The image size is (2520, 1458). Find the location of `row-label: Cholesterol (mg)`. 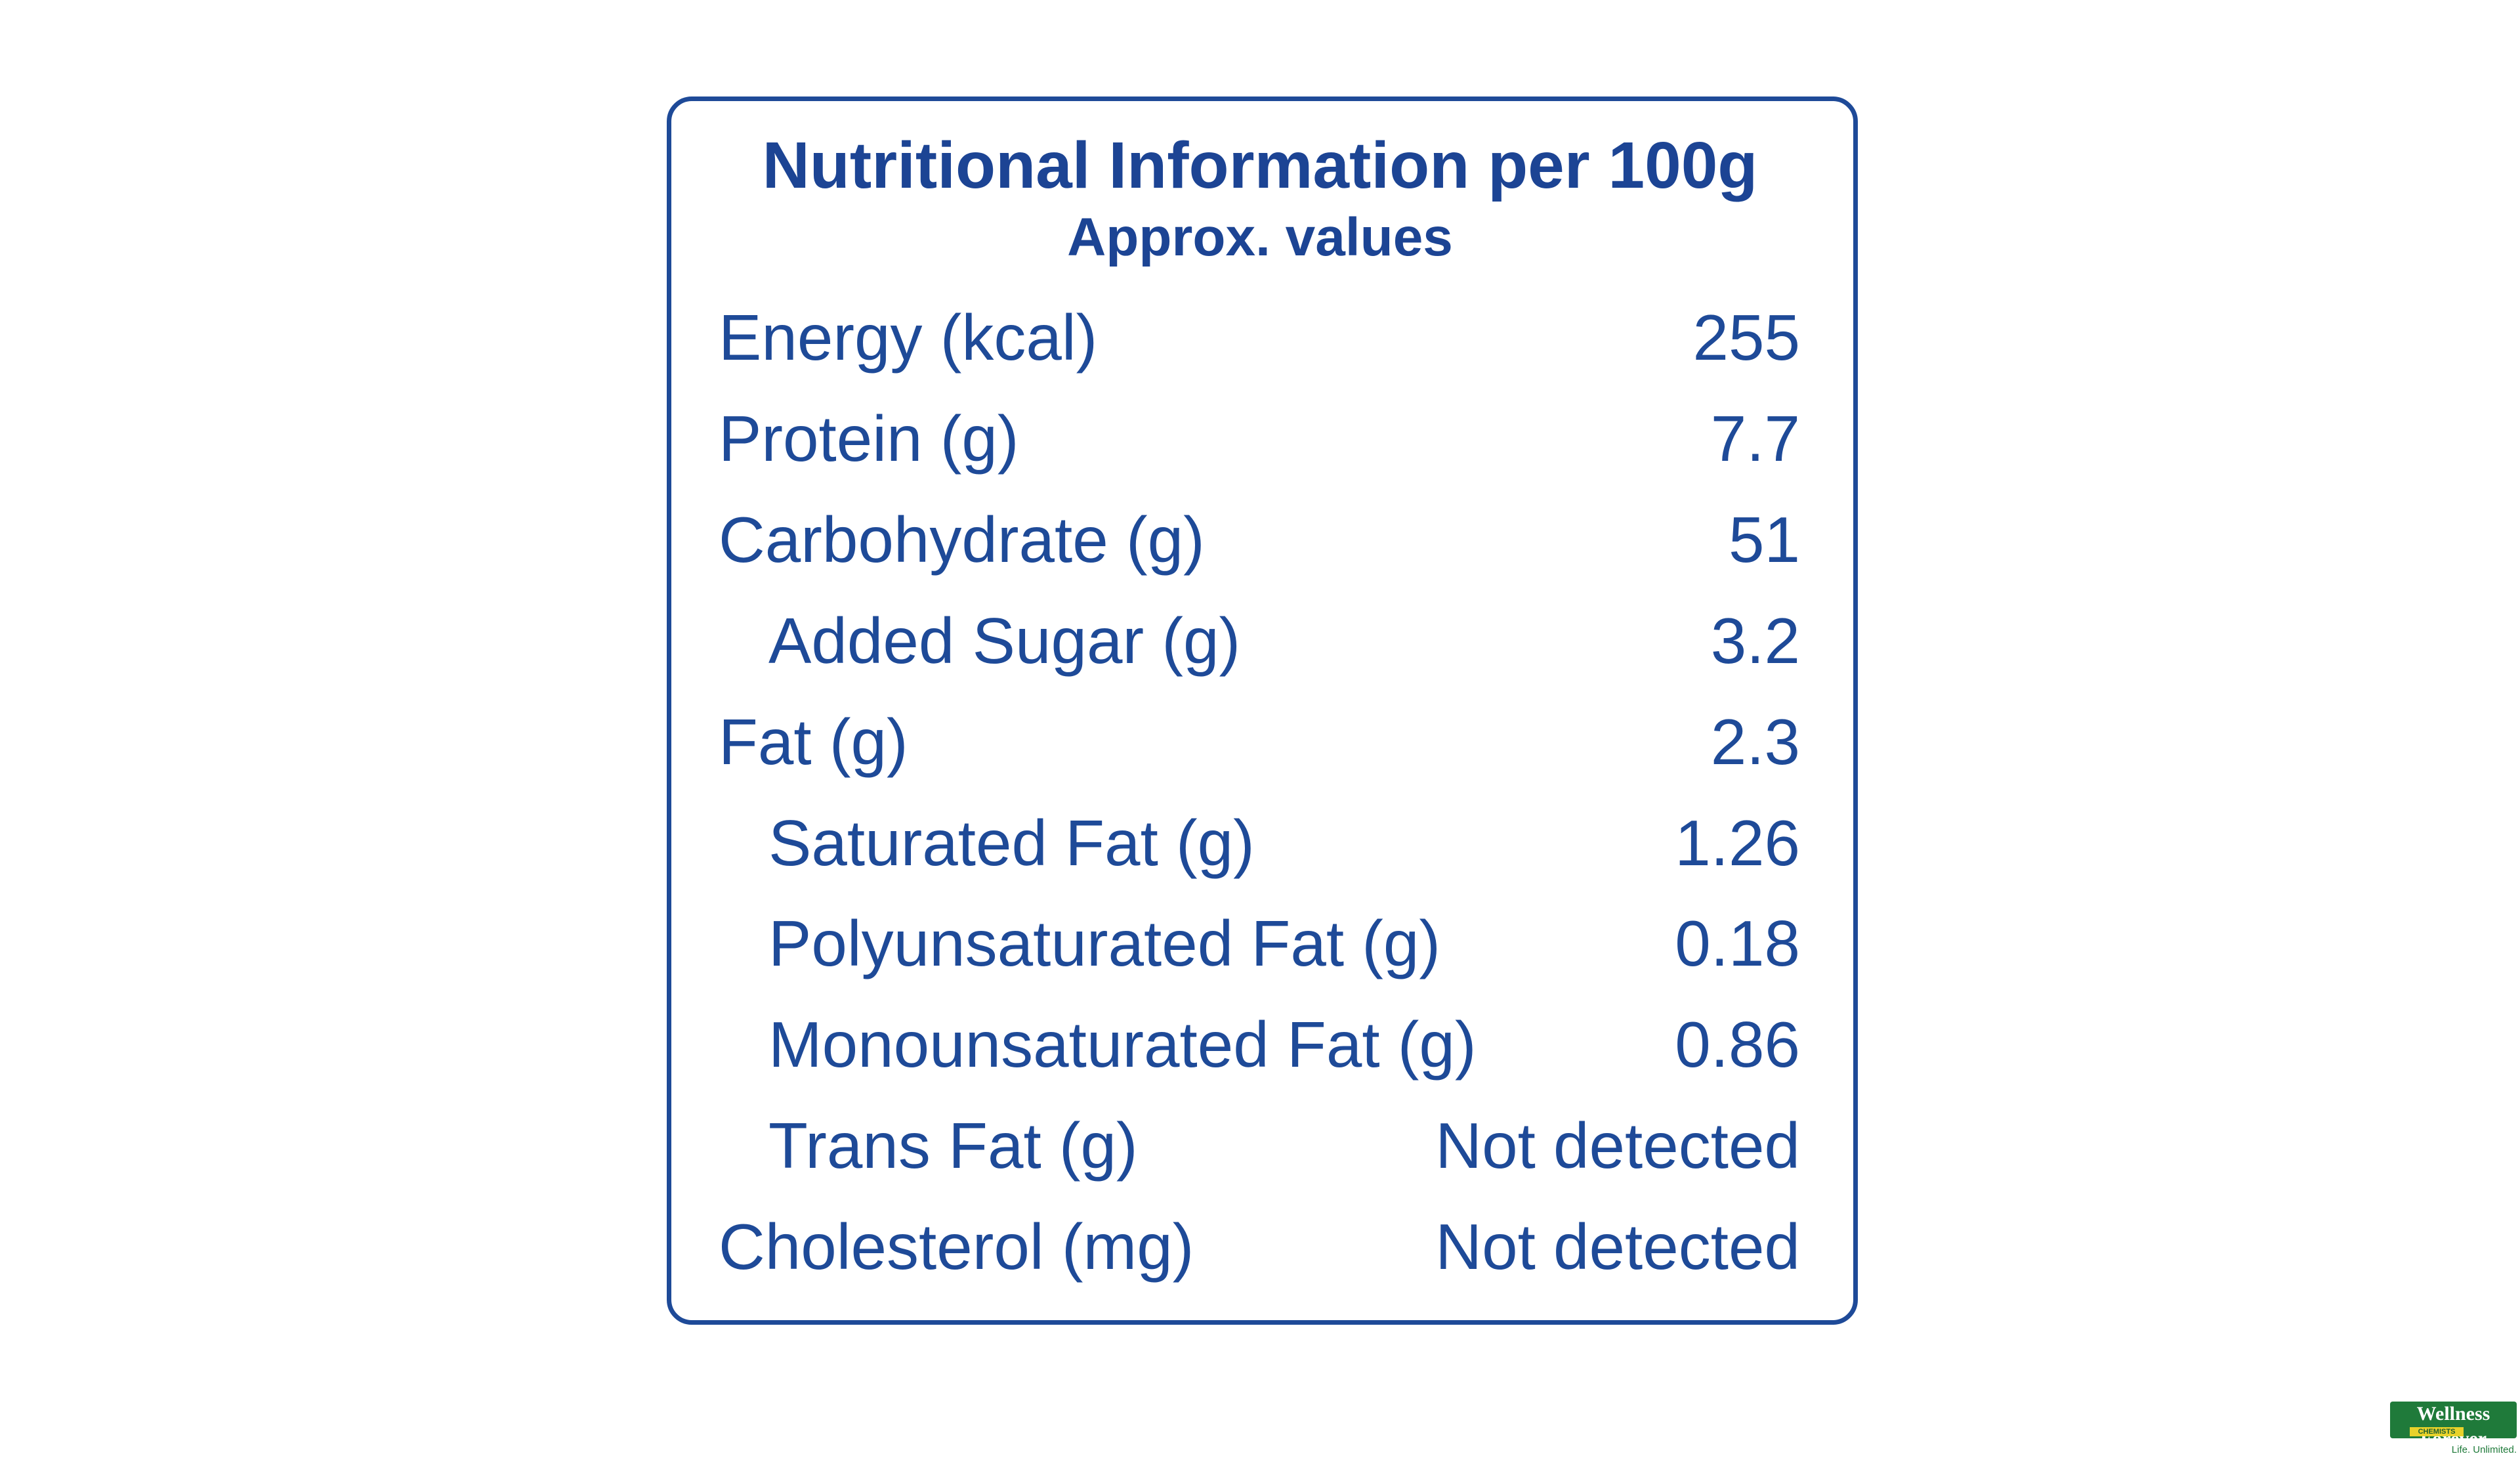

row-label: Cholesterol (mg) is located at coordinates (956, 1247).